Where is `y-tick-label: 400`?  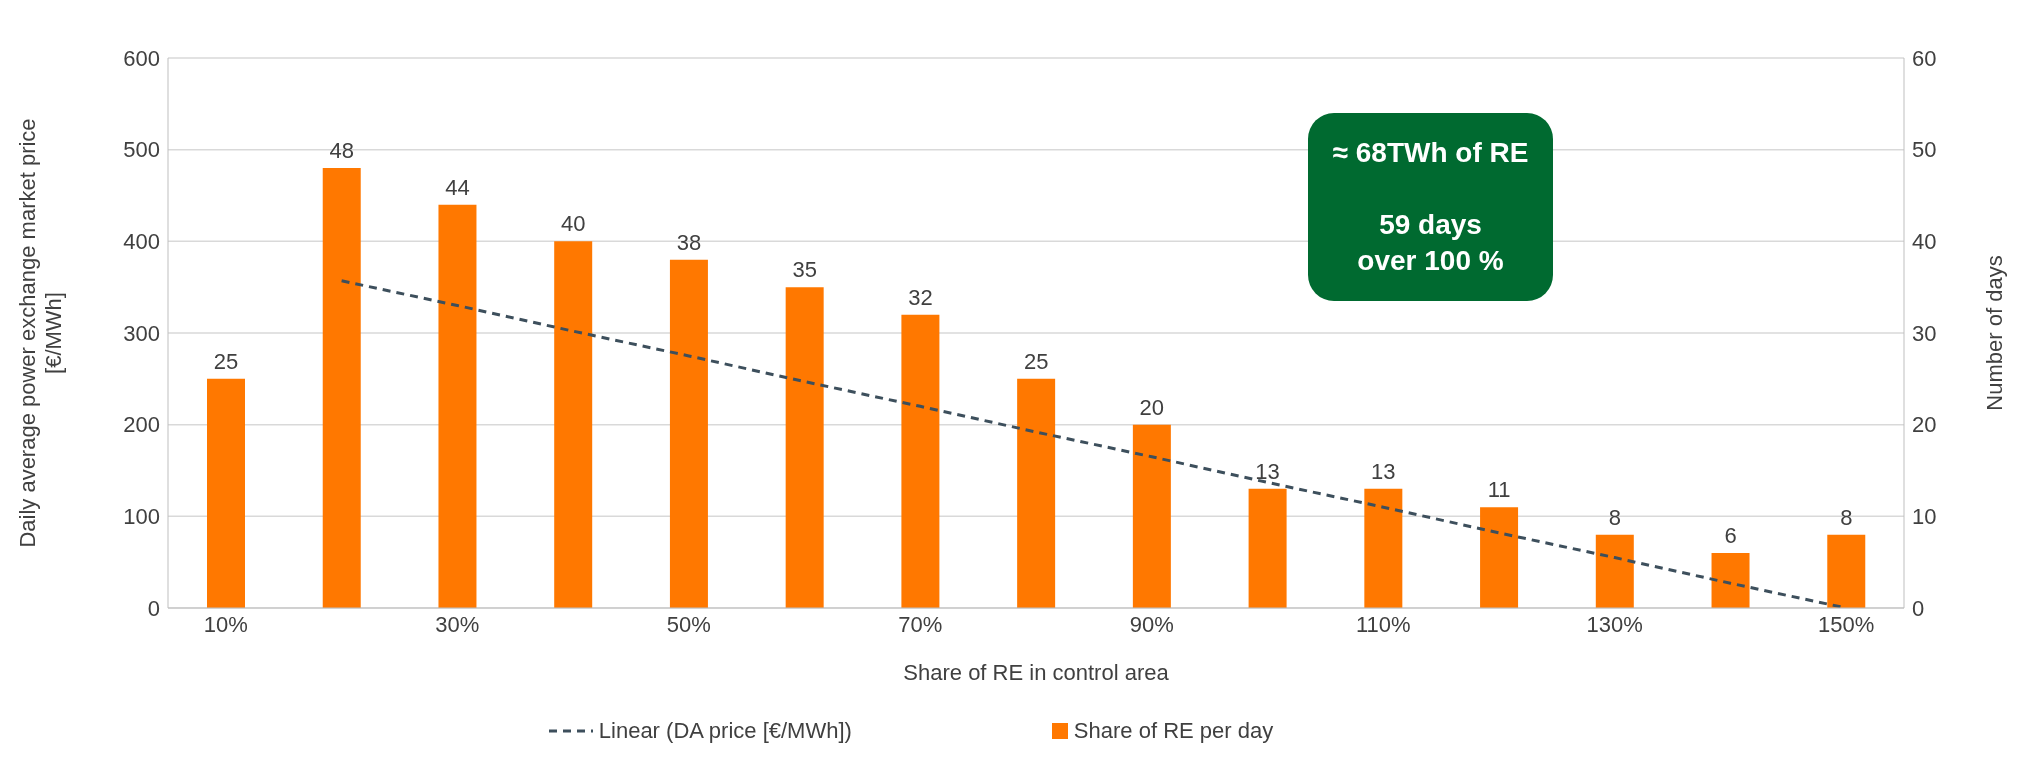 y-tick-label: 400 is located at coordinates (141, 242).